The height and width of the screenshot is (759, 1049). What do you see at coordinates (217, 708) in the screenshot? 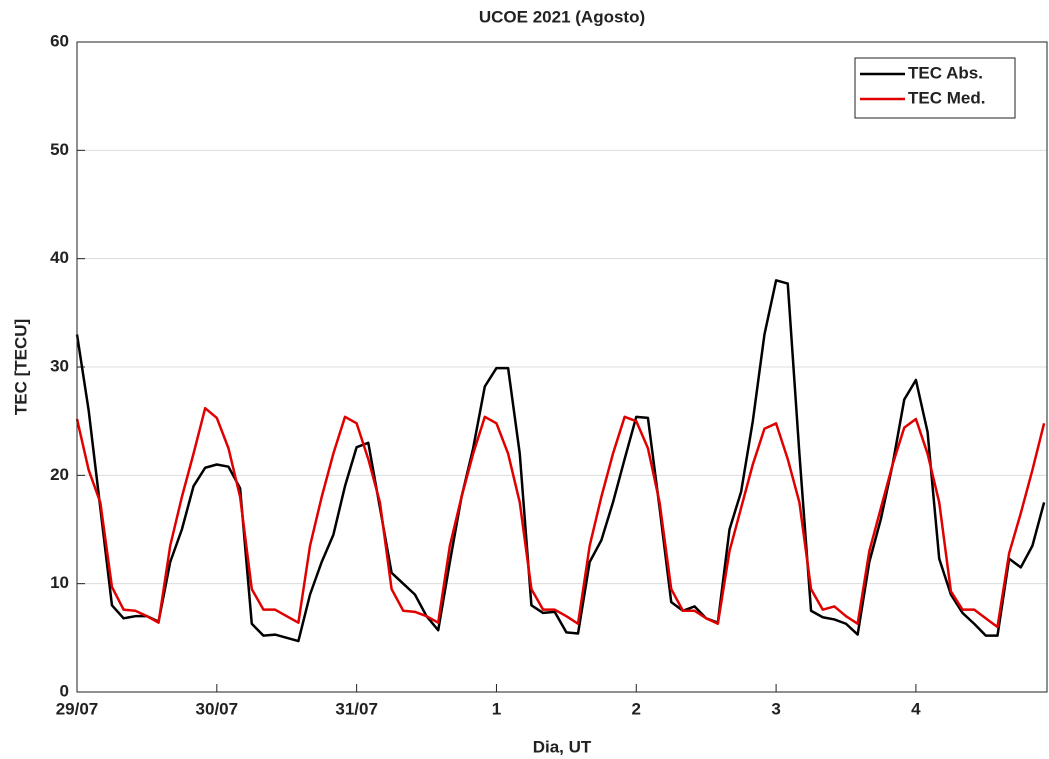
I see `x-tick-label: 30/07` at bounding box center [217, 708].